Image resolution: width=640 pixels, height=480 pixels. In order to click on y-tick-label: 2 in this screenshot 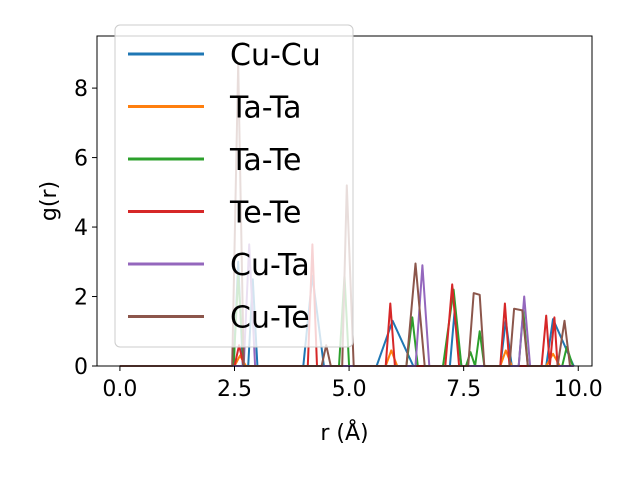, I will do `click(81, 298)`.